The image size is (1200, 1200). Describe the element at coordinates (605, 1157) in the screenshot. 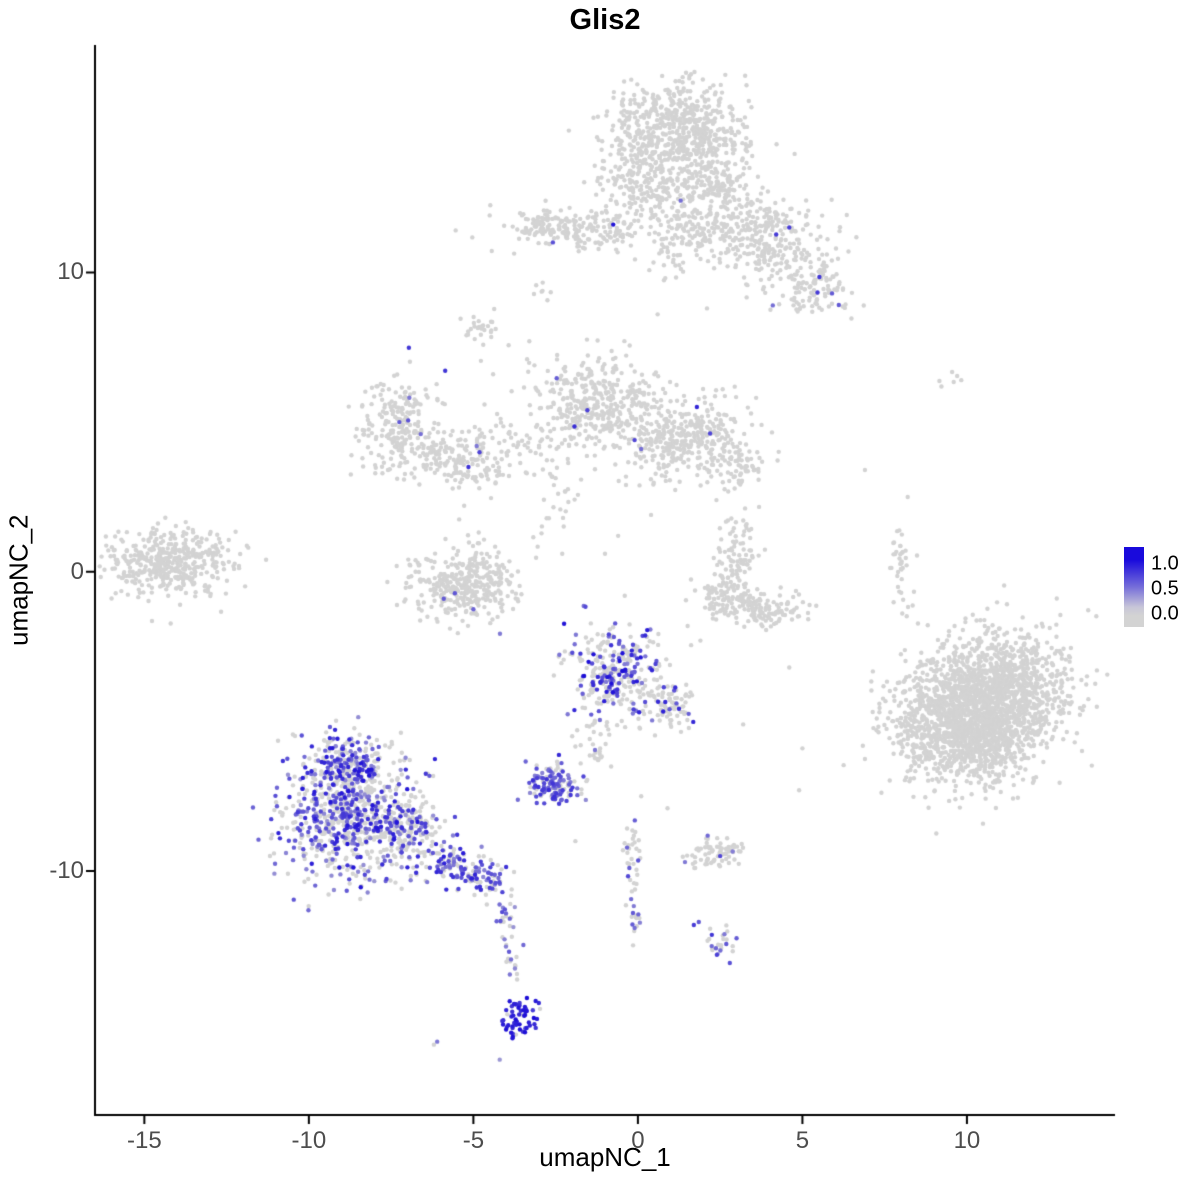

I see `x-axis-title: umapNC_1` at that location.